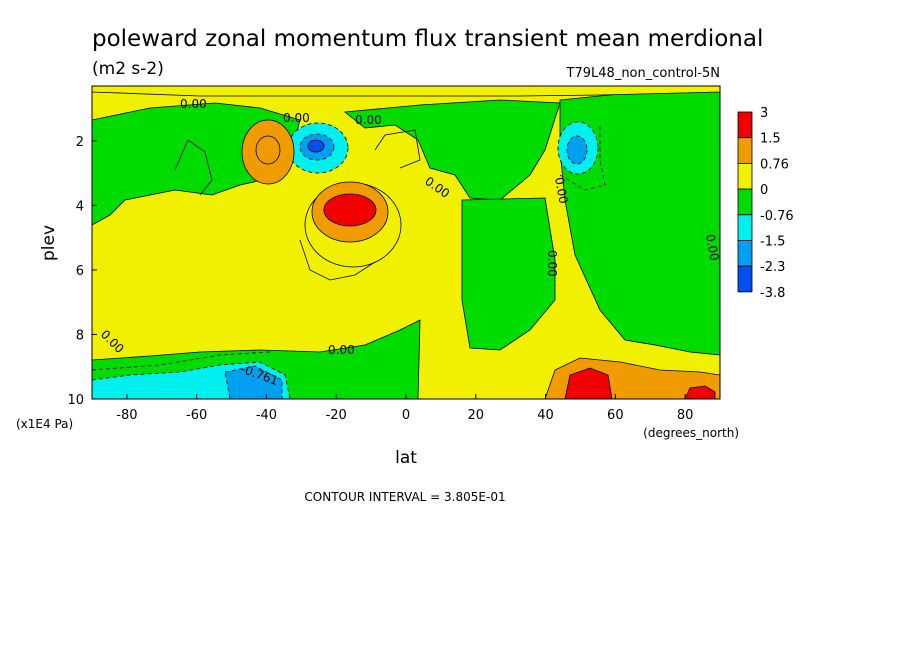  Describe the element at coordinates (80, 335) in the screenshot. I see `y-tick-label: 8` at that location.